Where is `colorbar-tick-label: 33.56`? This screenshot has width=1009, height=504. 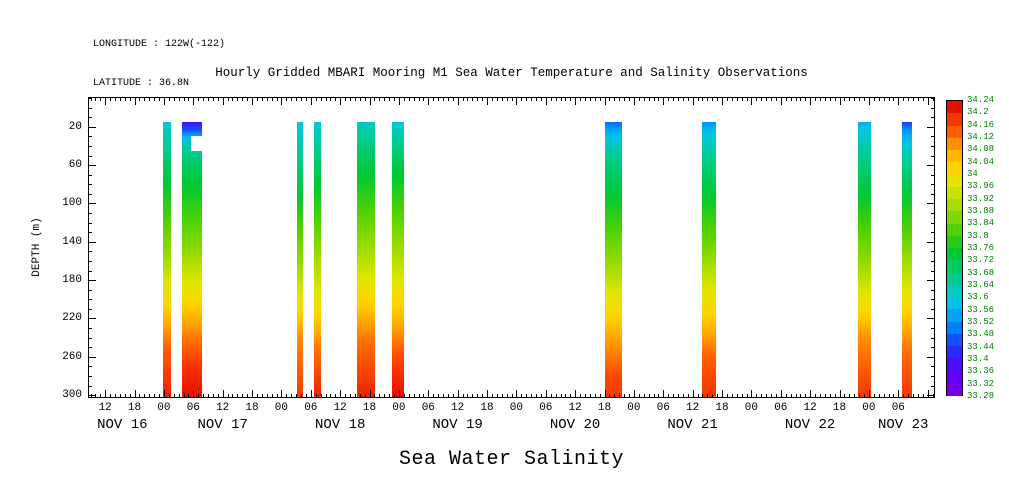
colorbar-tick-label: 33.56 is located at coordinates (981, 309).